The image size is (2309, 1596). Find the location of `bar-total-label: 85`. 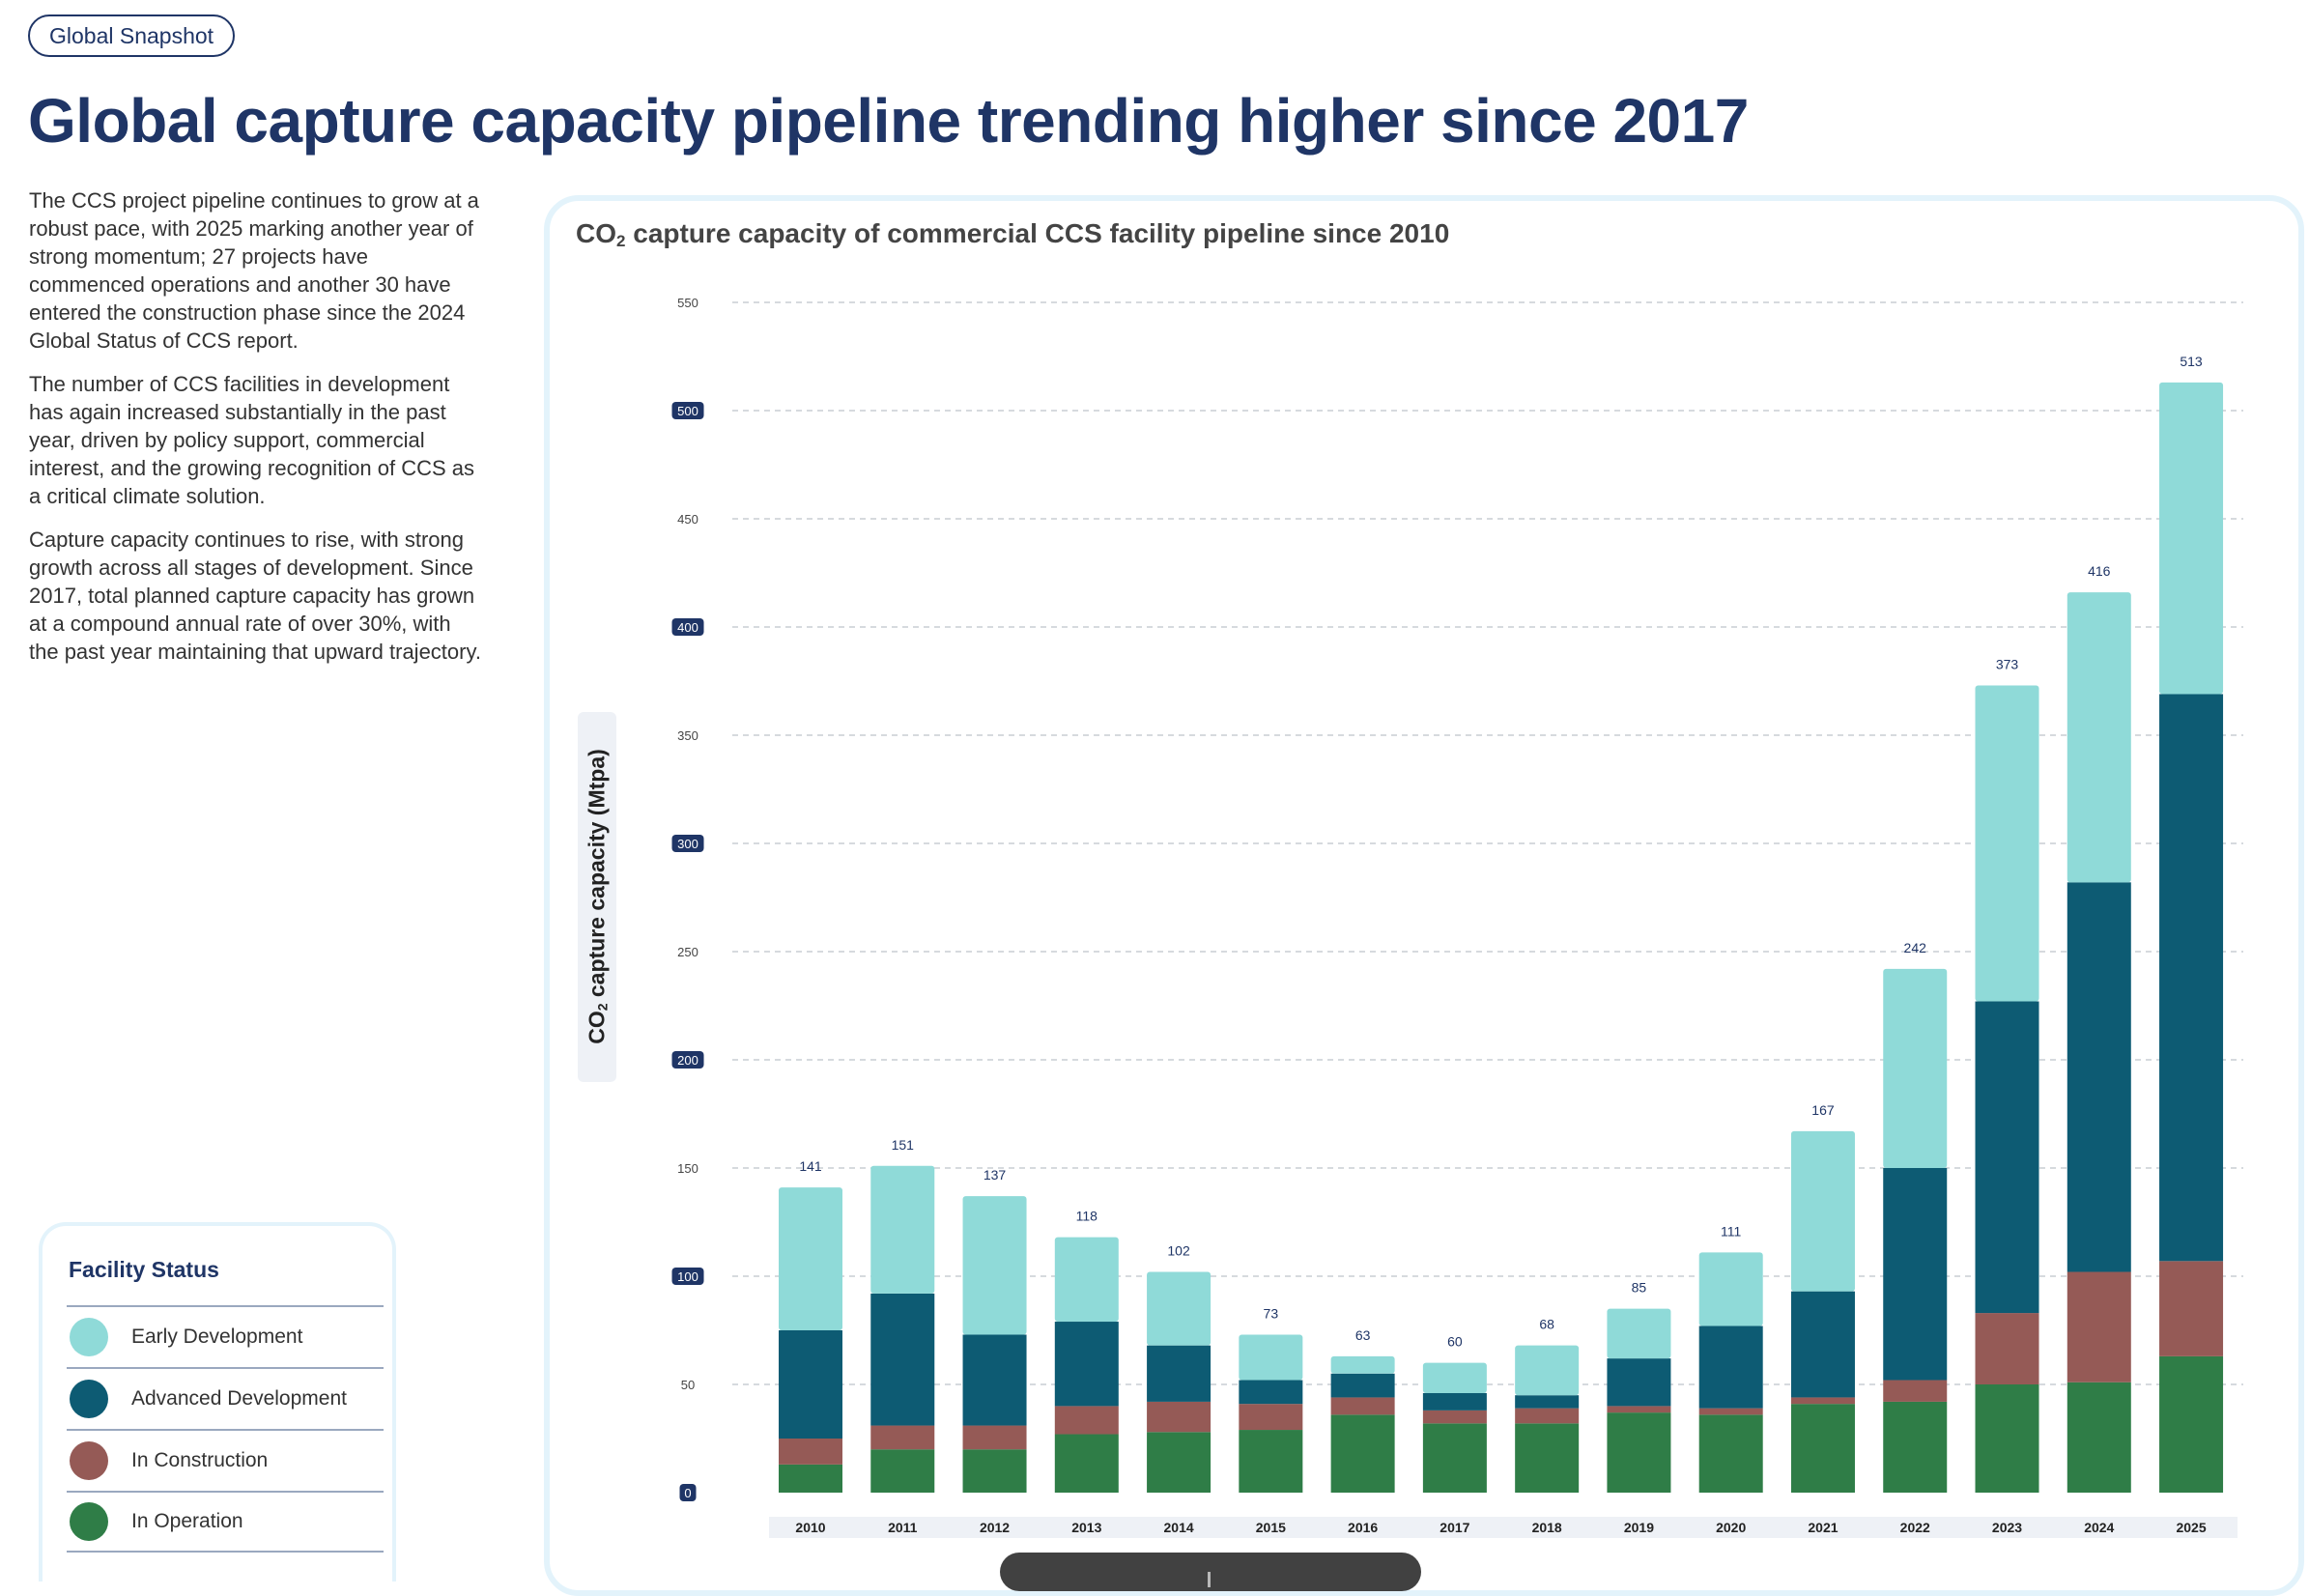

bar-total-label: 85 is located at coordinates (1640, 1288).